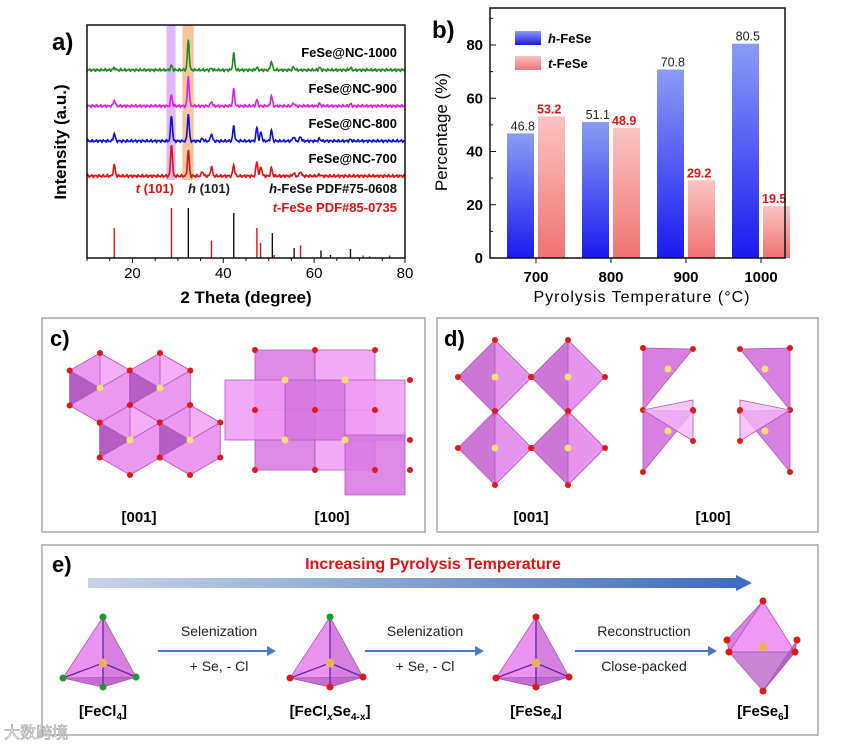 Image resolution: width=862 pixels, height=746 pixels. I want to click on x-tick-label: 1000, so click(760, 277).